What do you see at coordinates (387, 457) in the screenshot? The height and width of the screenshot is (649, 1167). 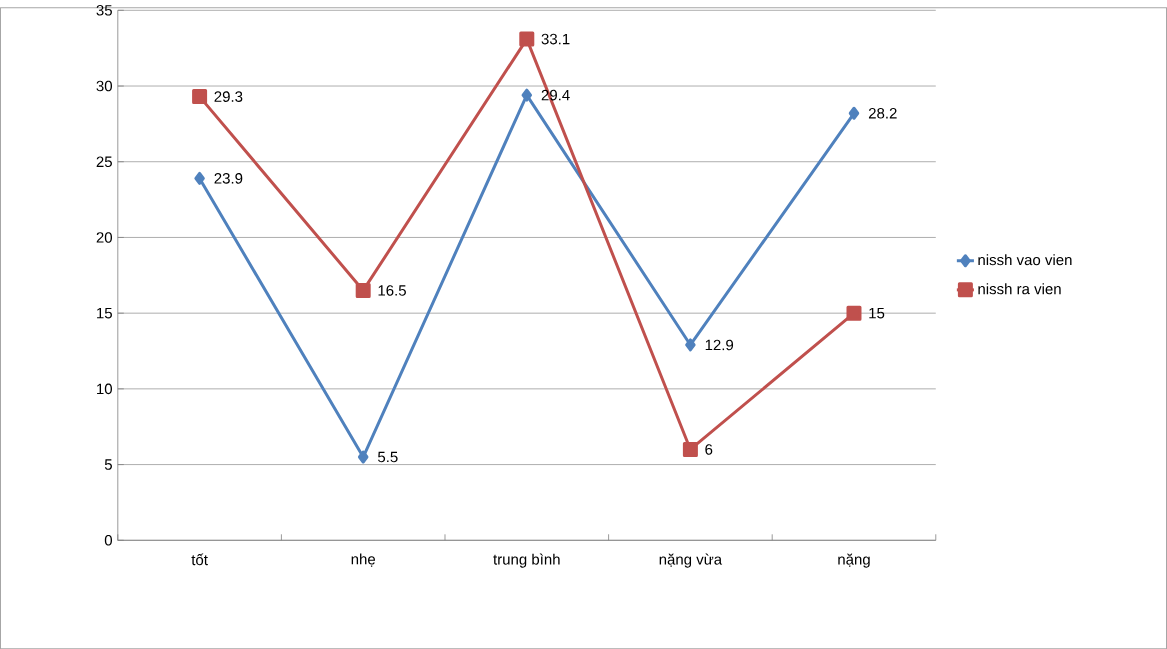 I see `data-label: 5.5` at bounding box center [387, 457].